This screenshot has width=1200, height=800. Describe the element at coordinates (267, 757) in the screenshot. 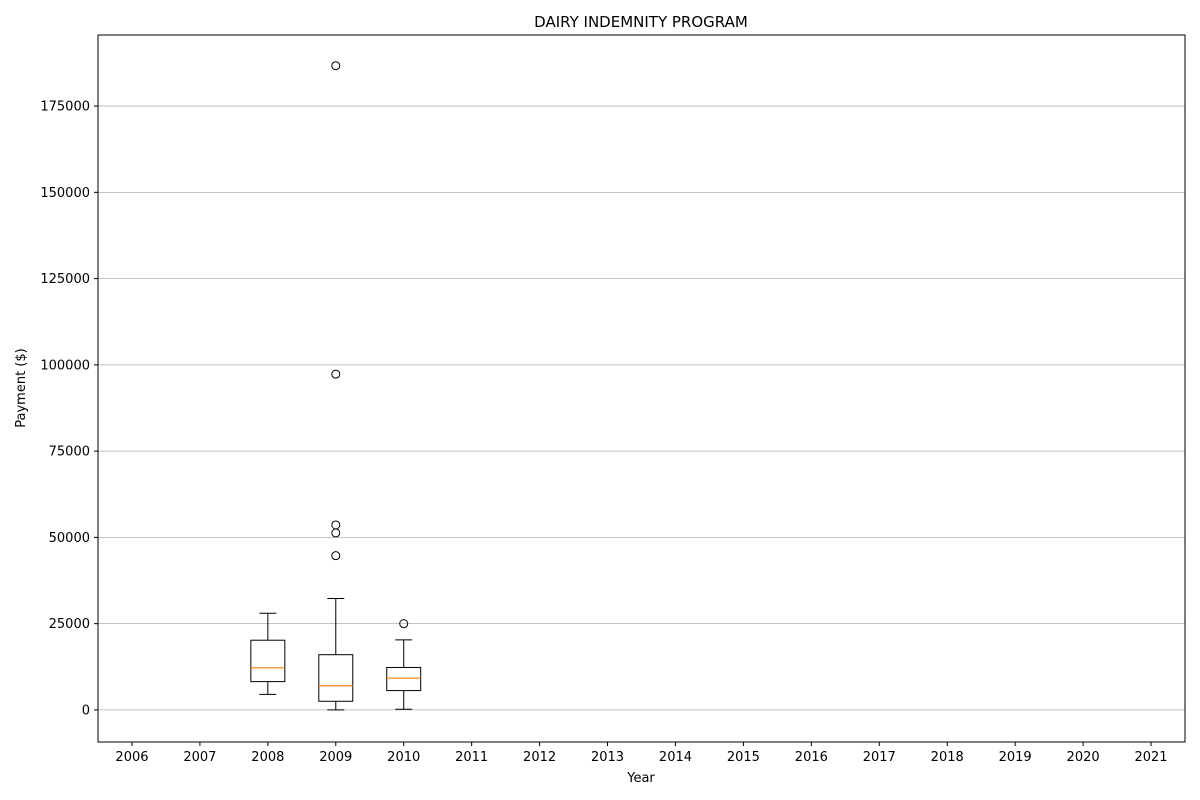

I see `x-tick-label: 2008` at that location.